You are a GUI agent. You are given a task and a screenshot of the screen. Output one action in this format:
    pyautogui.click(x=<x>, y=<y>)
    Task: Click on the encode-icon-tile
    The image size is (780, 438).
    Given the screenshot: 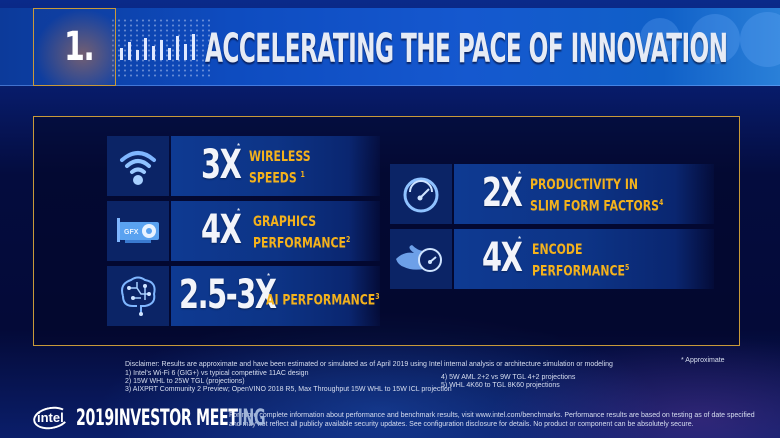 What is the action you would take?
    pyautogui.click(x=421, y=259)
    